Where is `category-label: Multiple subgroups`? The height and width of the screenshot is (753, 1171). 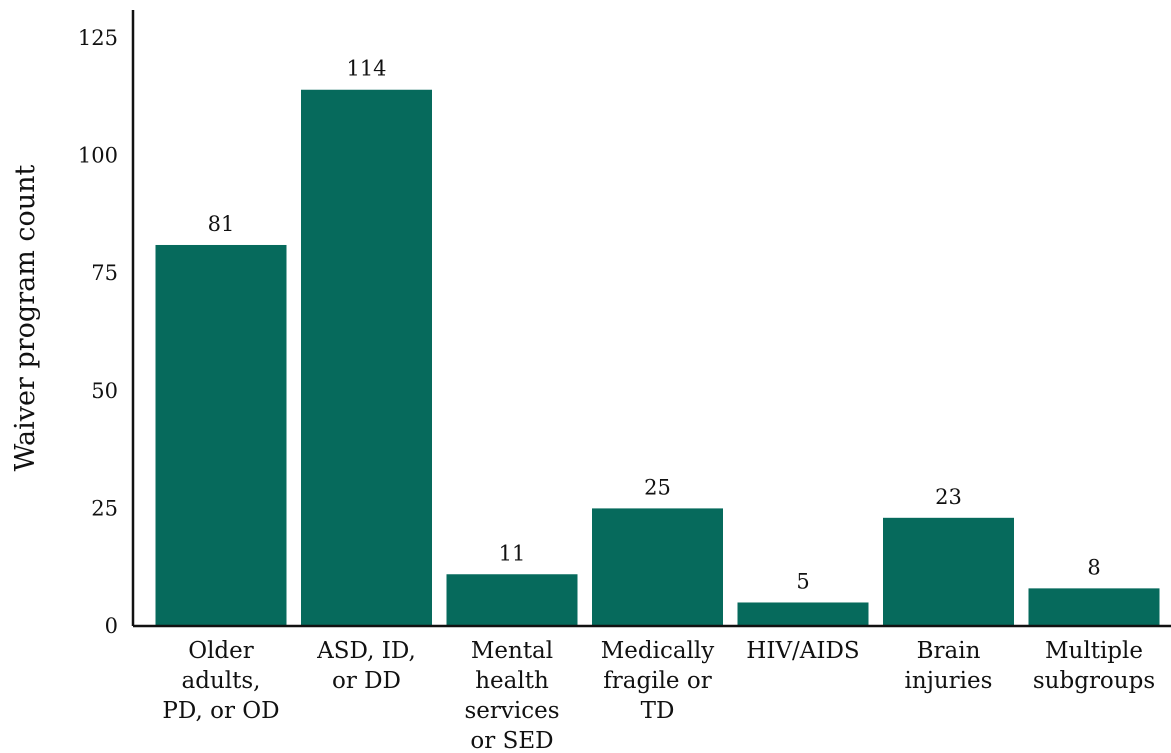 category-label: Multiple subgroups is located at coordinates (1094, 666).